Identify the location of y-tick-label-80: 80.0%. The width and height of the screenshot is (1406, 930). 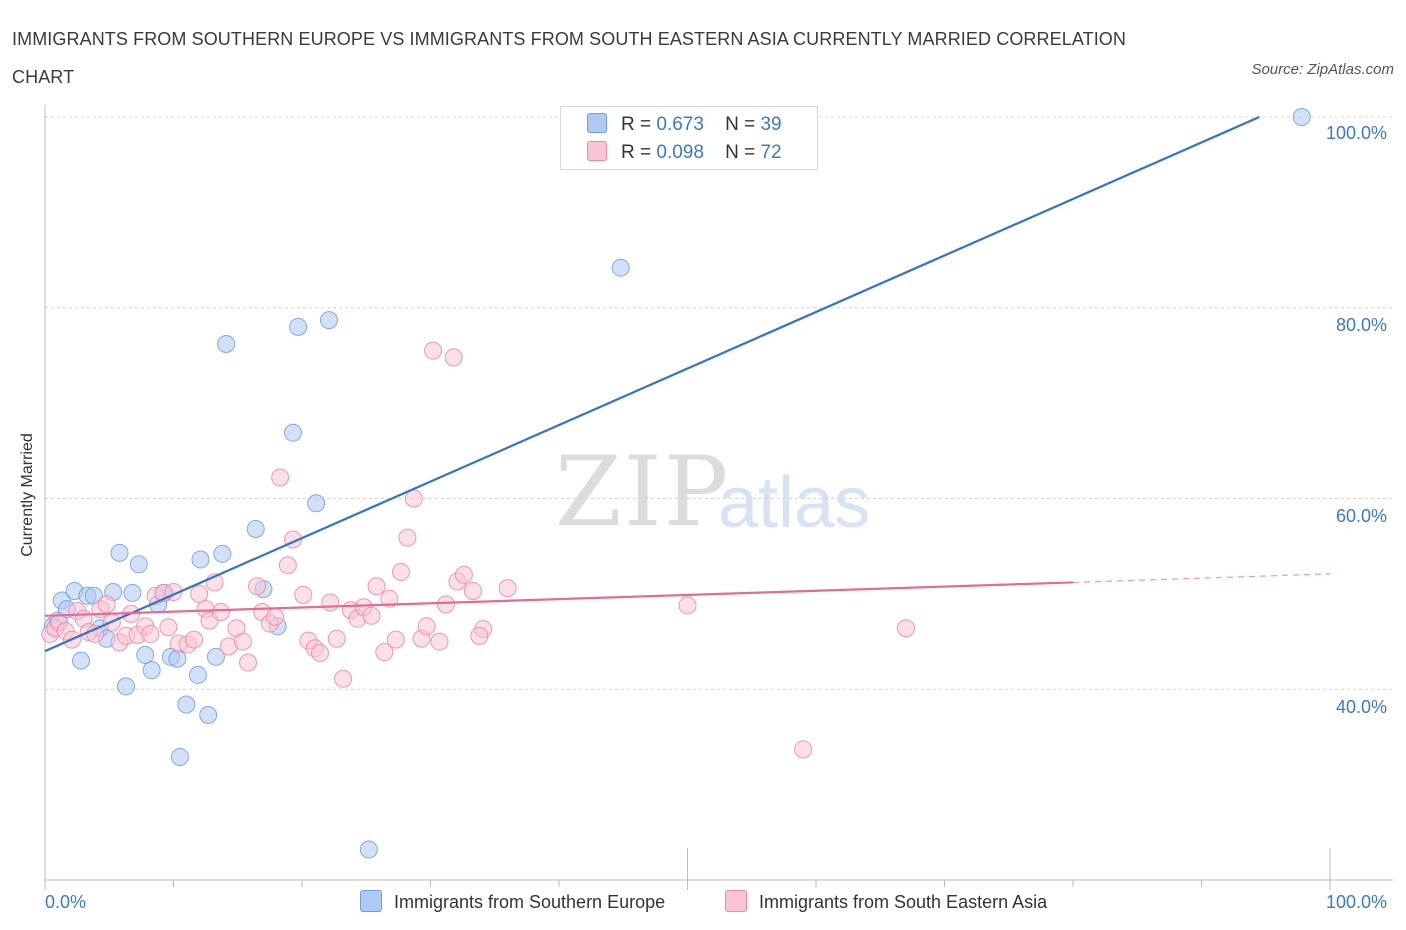
(1362, 325).